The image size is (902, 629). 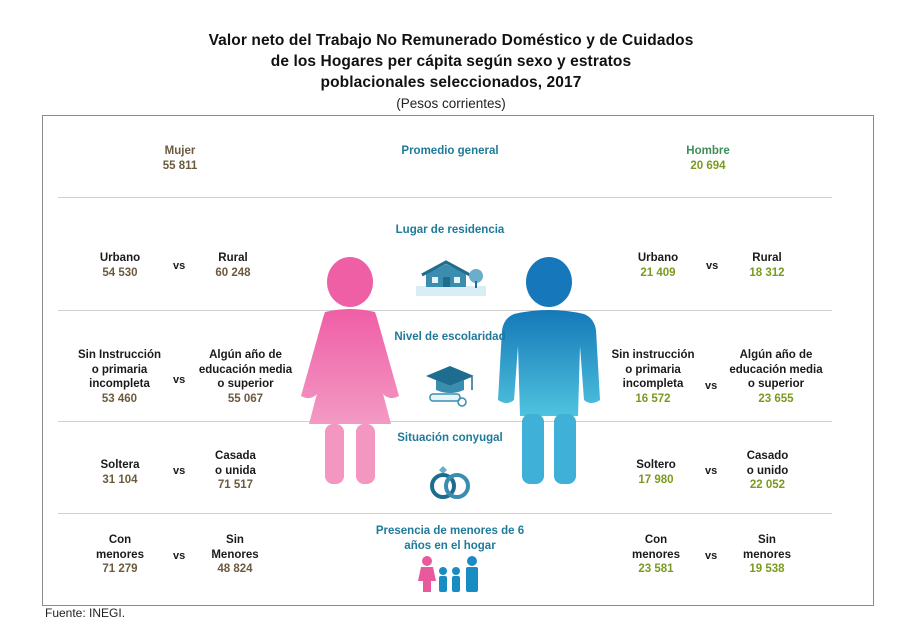 What do you see at coordinates (245, 369) in the screenshot?
I see `mujer-media-superior-label-2: educación media` at bounding box center [245, 369].